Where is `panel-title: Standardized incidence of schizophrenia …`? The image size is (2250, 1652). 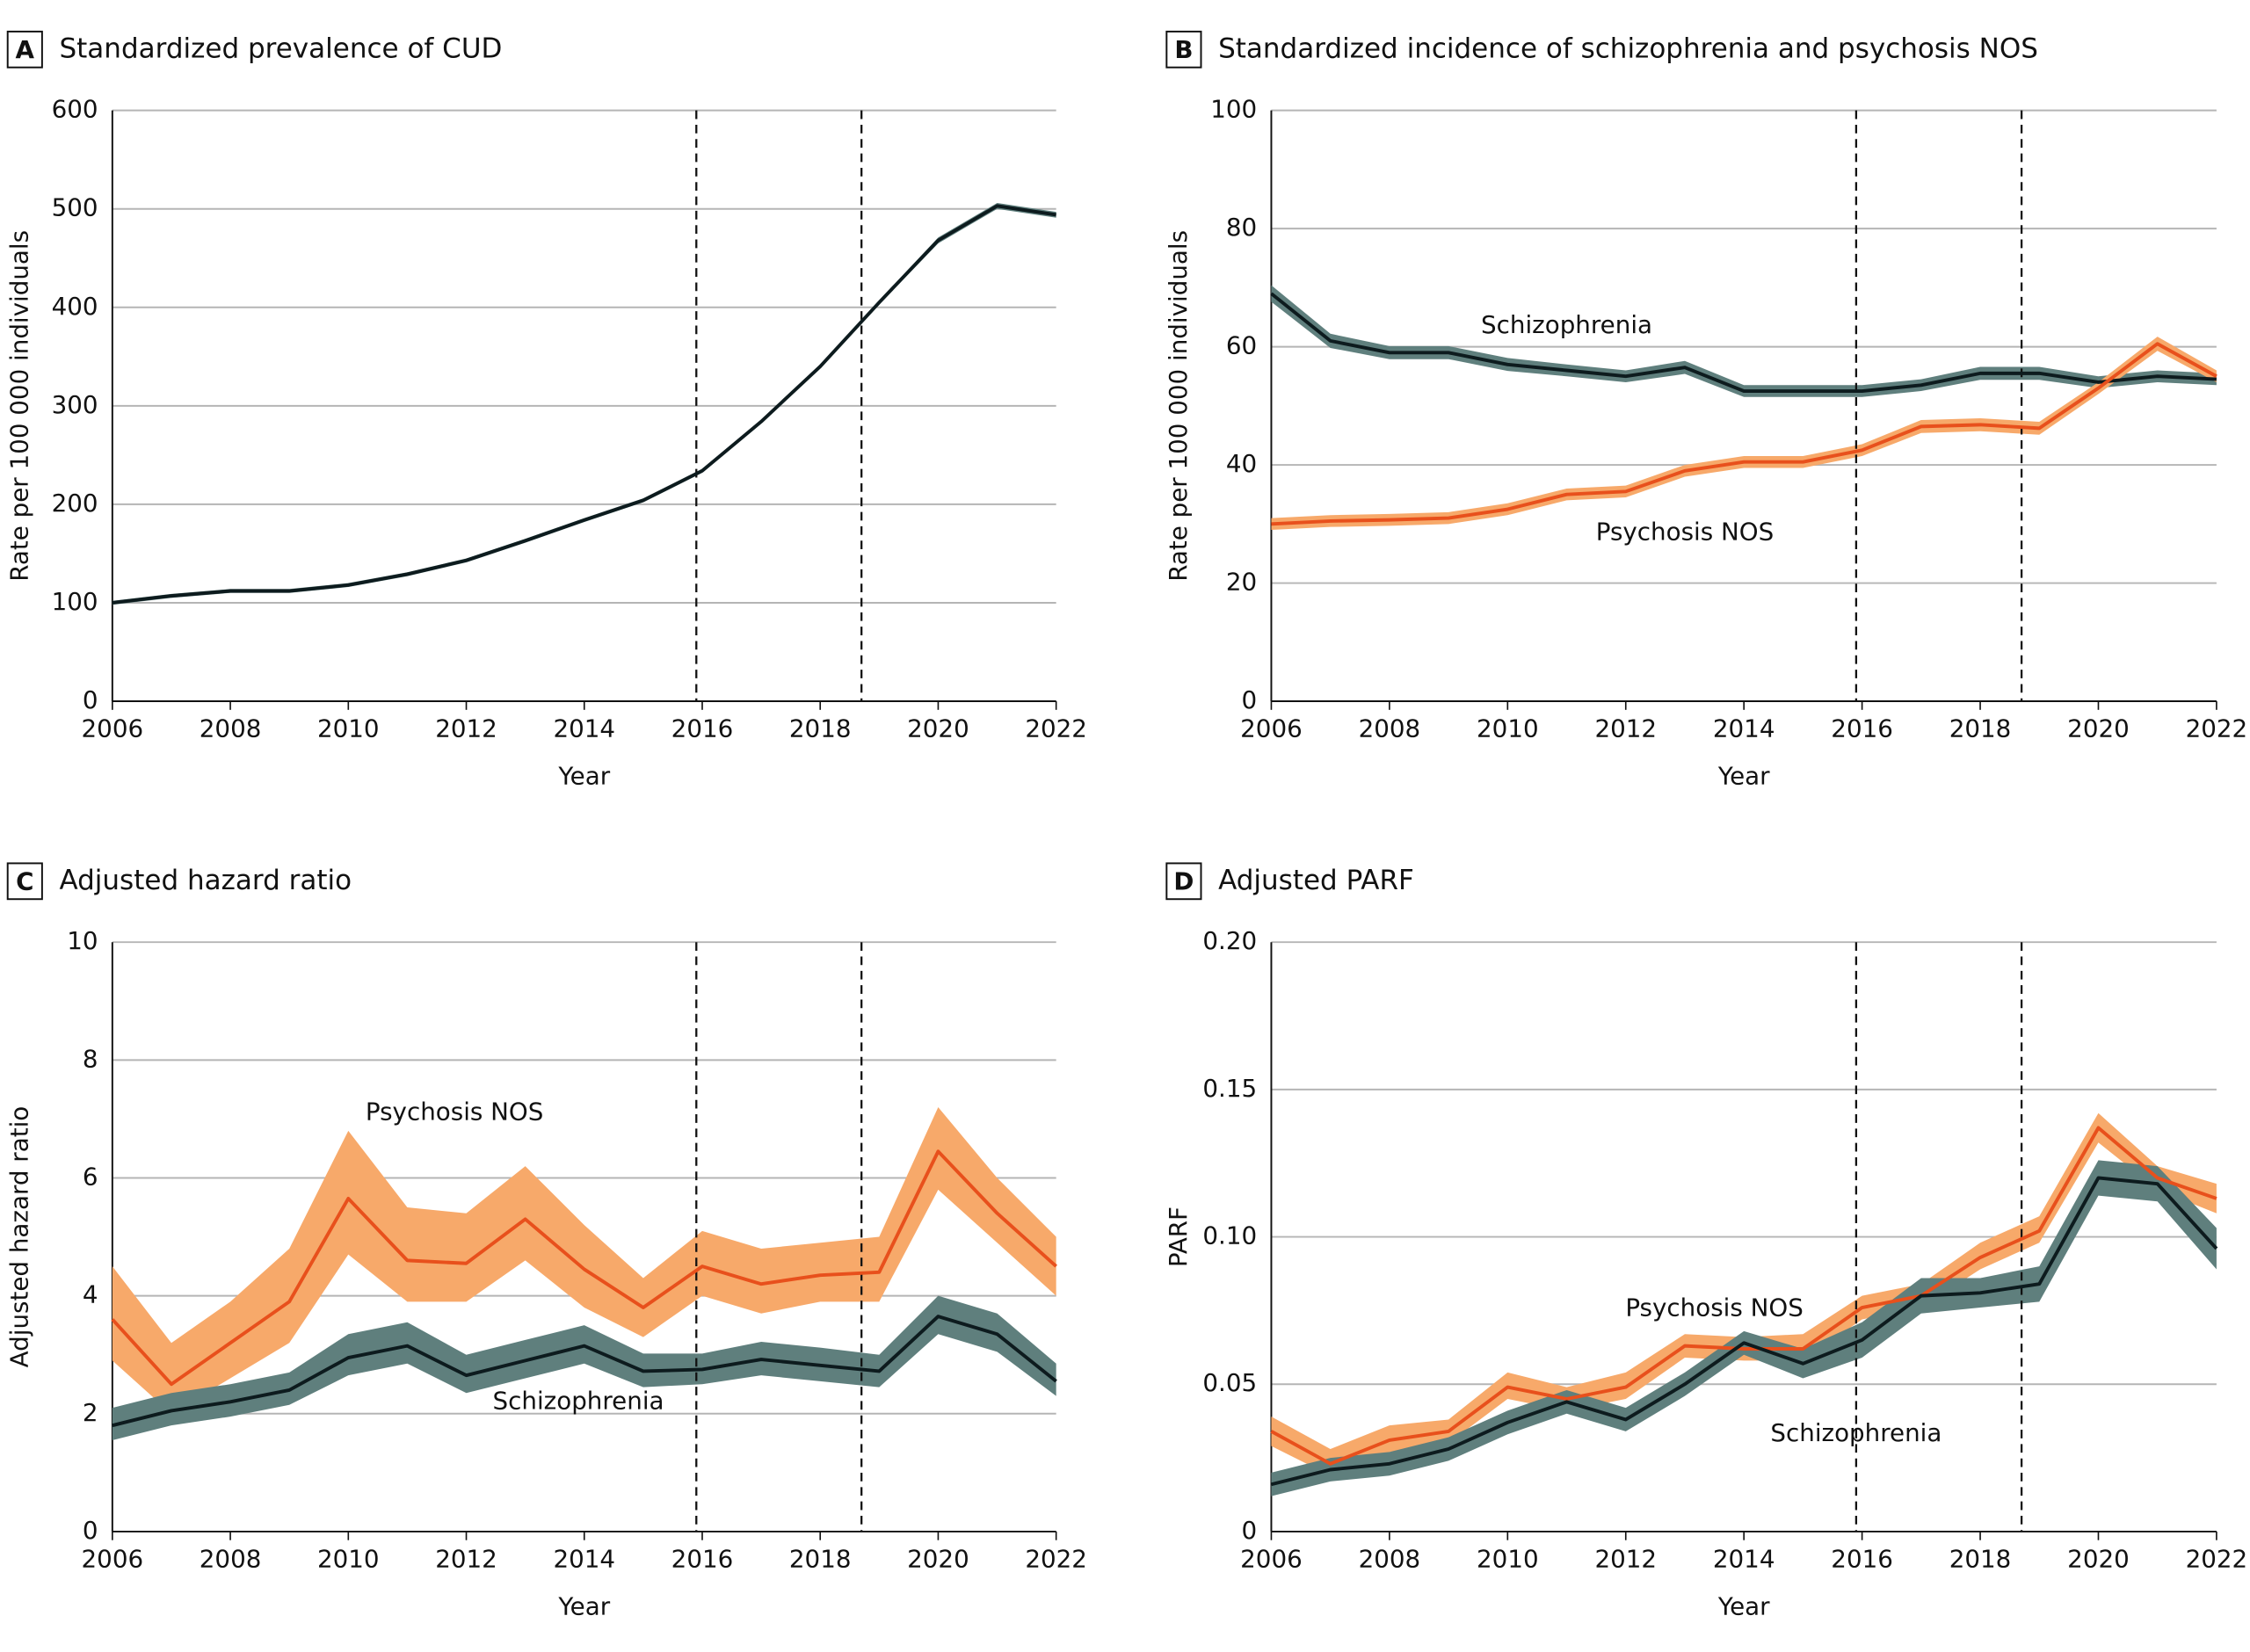
panel-title: Standardized incidence of schizophrenia … is located at coordinates (1628, 49).